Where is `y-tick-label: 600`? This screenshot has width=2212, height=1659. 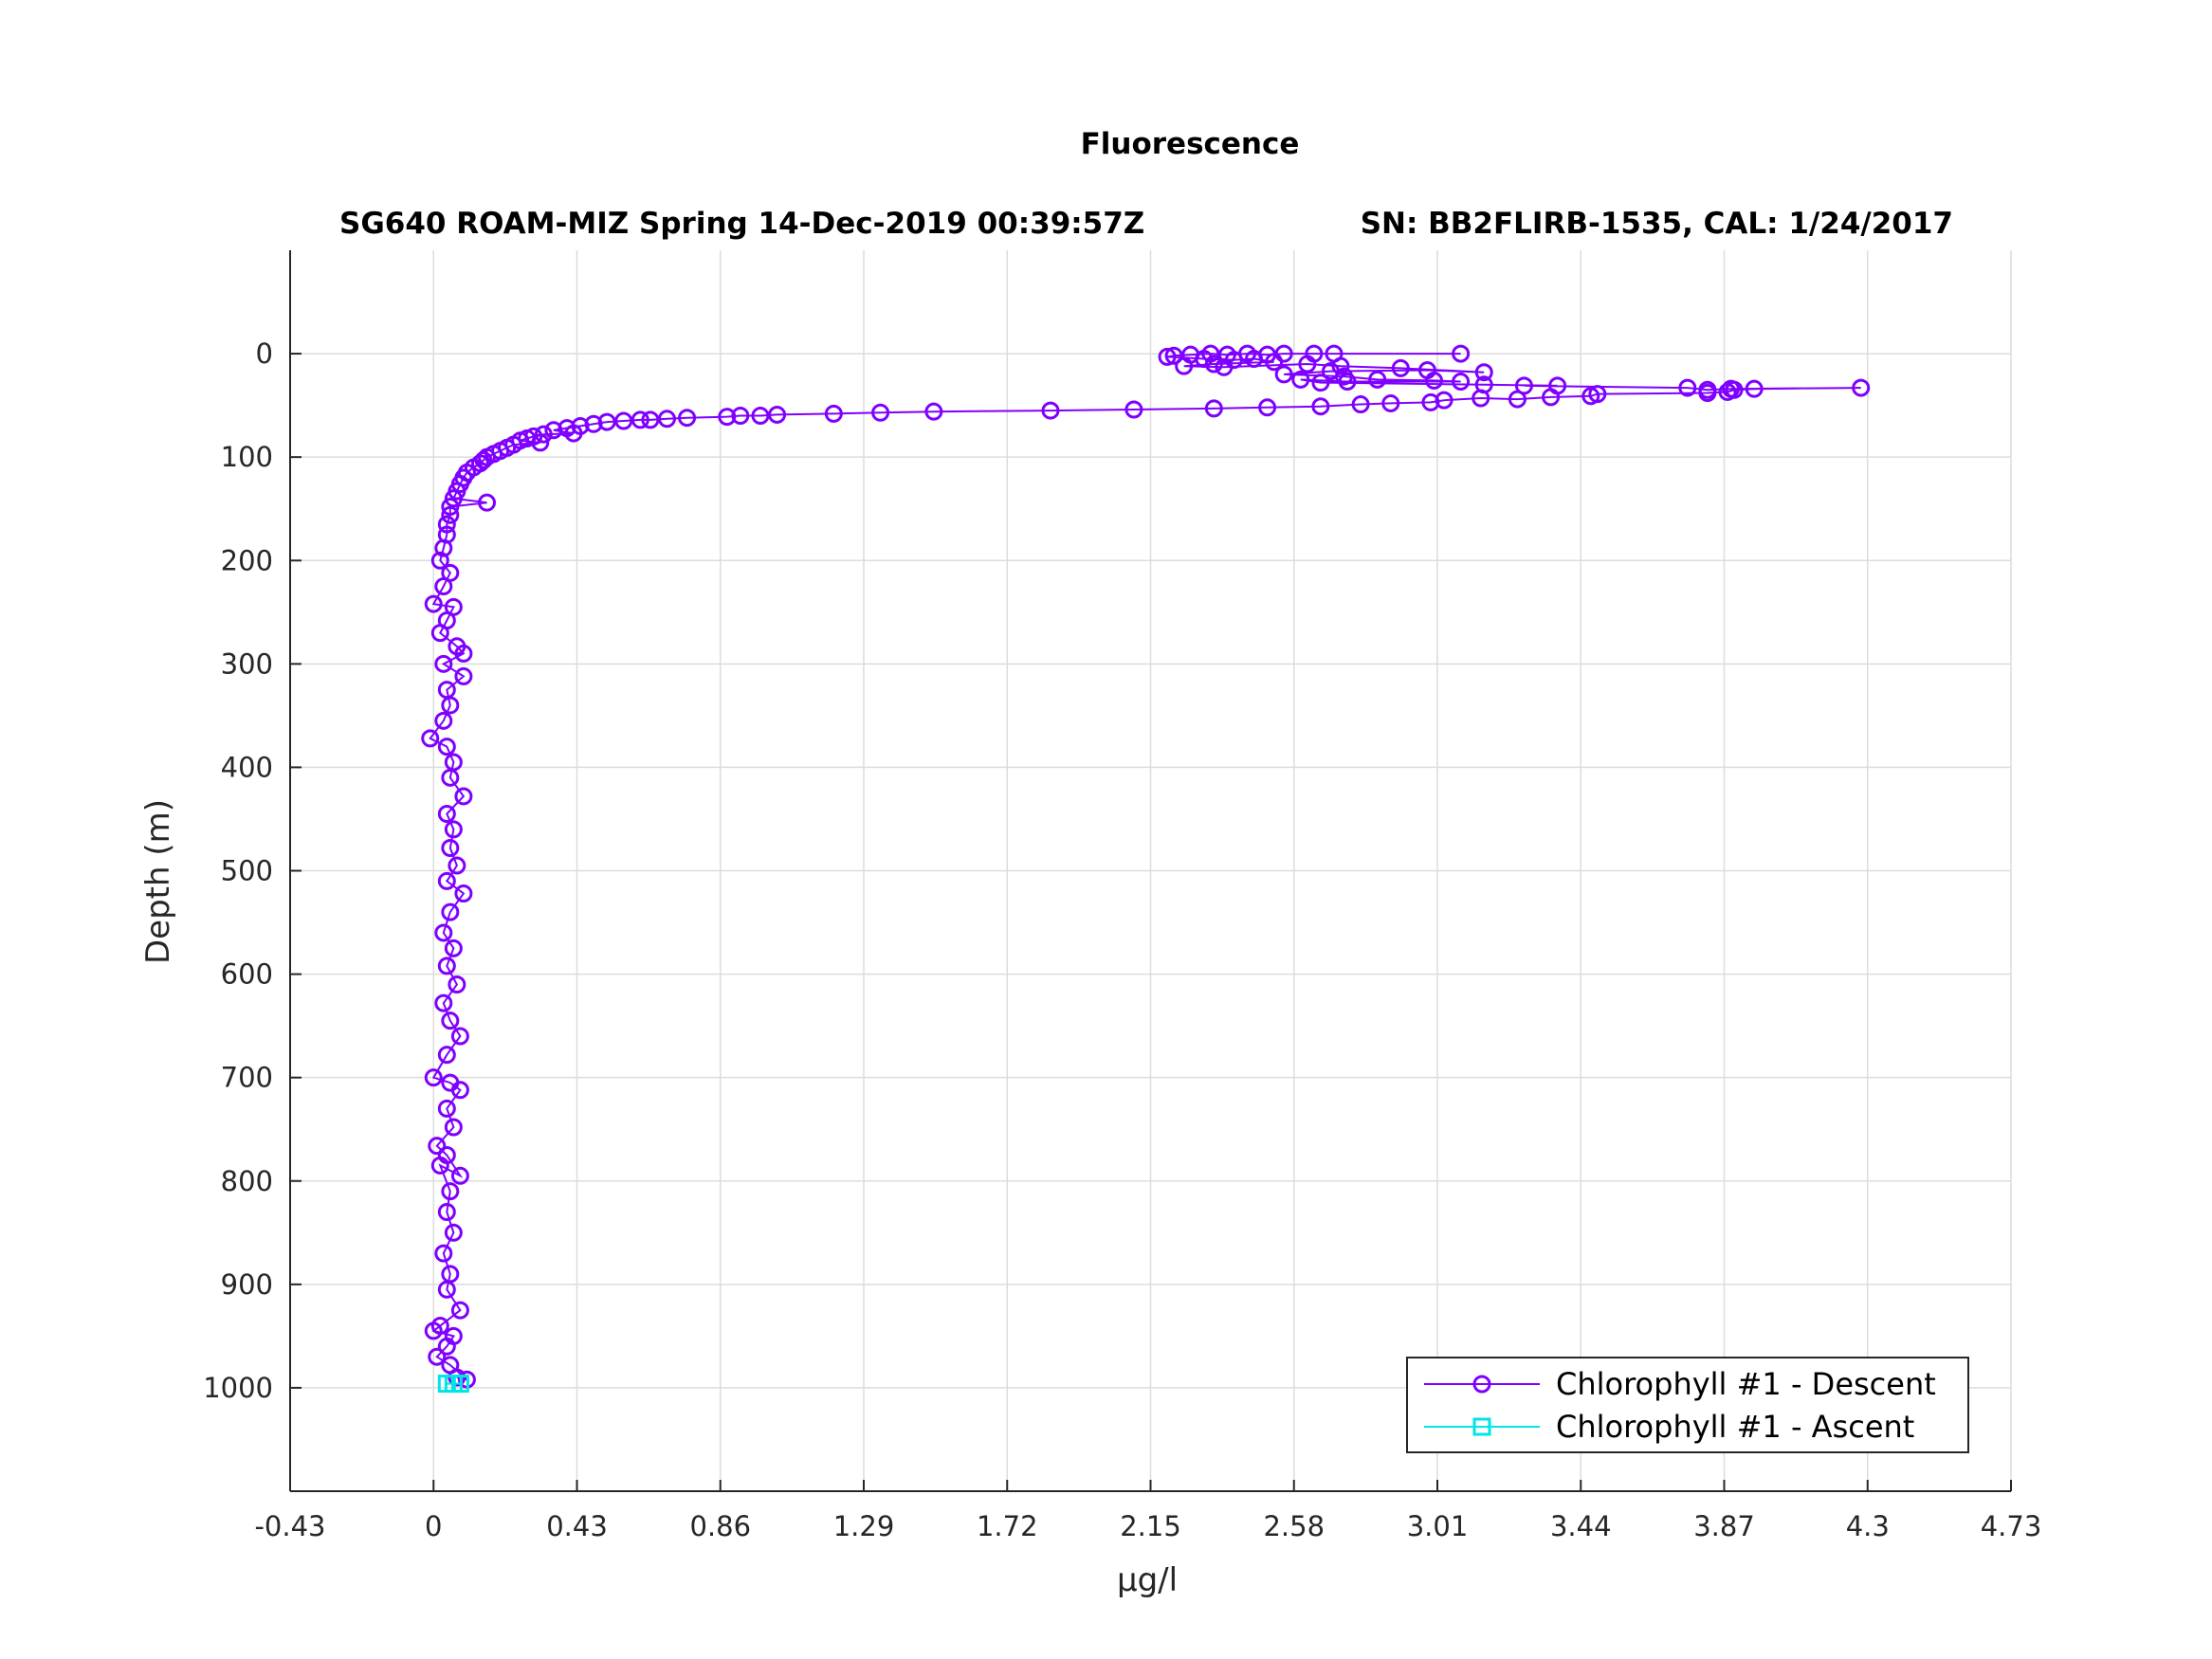
y-tick-label: 600 is located at coordinates (247, 974).